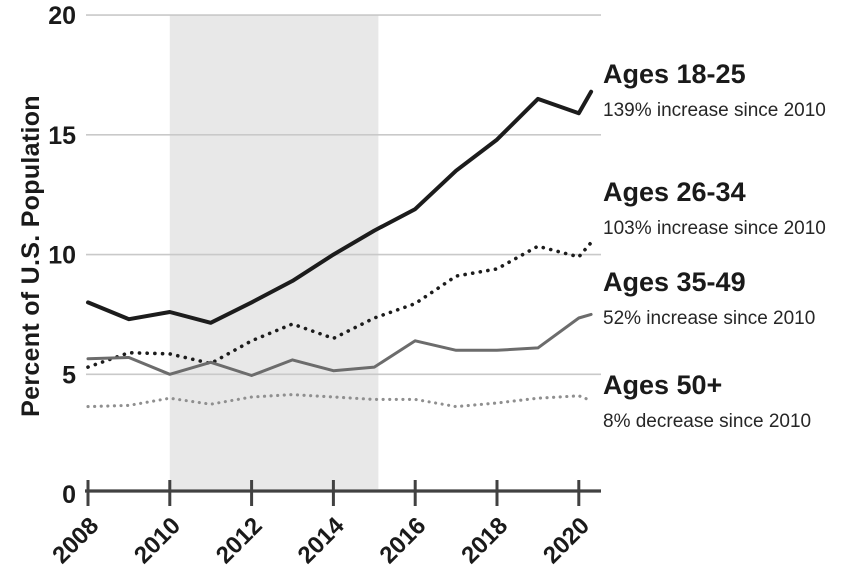 The width and height of the screenshot is (851, 576). What do you see at coordinates (709, 298) in the screenshot?
I see `legend-entry-ages-35-49: Ages 35-49 52% increase since 2010` at bounding box center [709, 298].